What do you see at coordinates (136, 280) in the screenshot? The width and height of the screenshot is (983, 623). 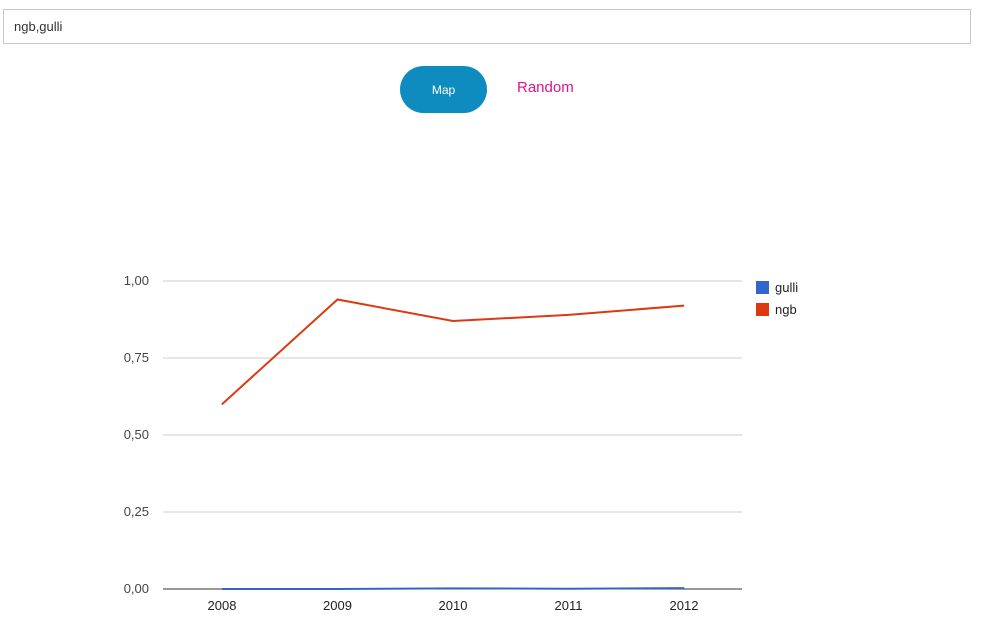 I see `y-tick-label: 1,00` at bounding box center [136, 280].